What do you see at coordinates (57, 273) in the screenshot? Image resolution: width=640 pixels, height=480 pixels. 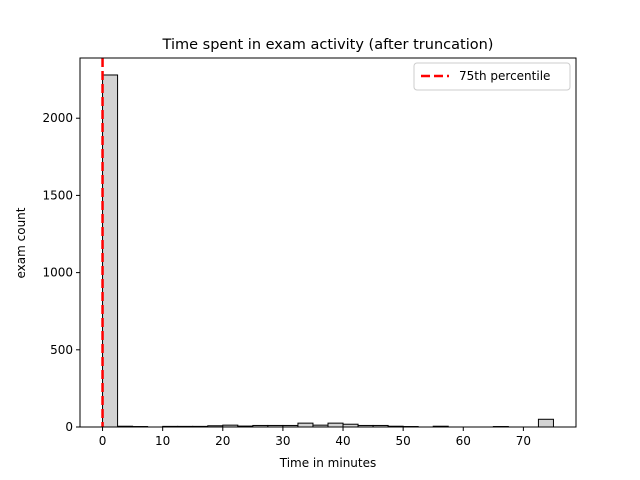 I see `y-tick-label: 1000` at bounding box center [57, 273].